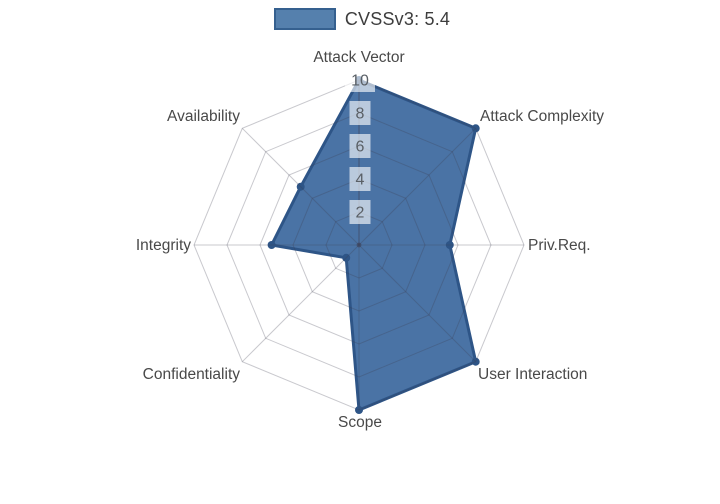  Describe the element at coordinates (532, 374) in the screenshot. I see `axis-label-user-interaction: User Interaction` at that location.